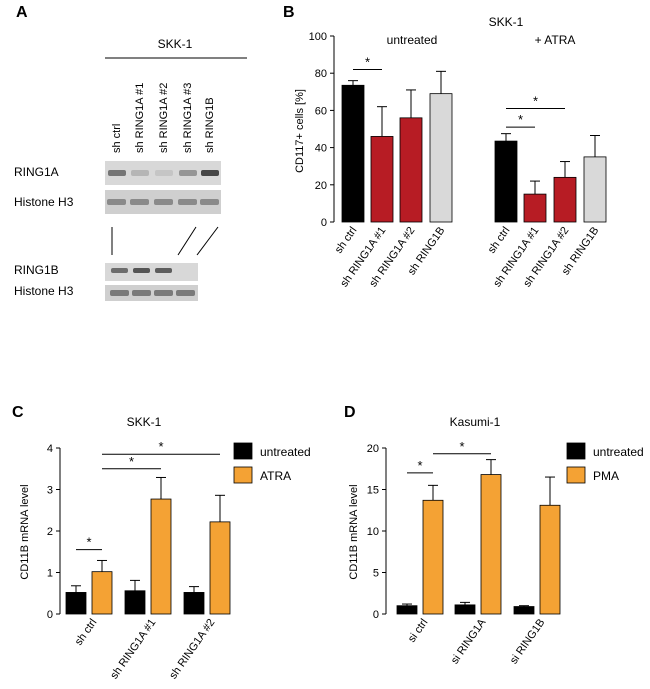 The image size is (650, 689). Describe the element at coordinates (144, 422) in the screenshot. I see `chart-c-title: SKK-1` at that location.